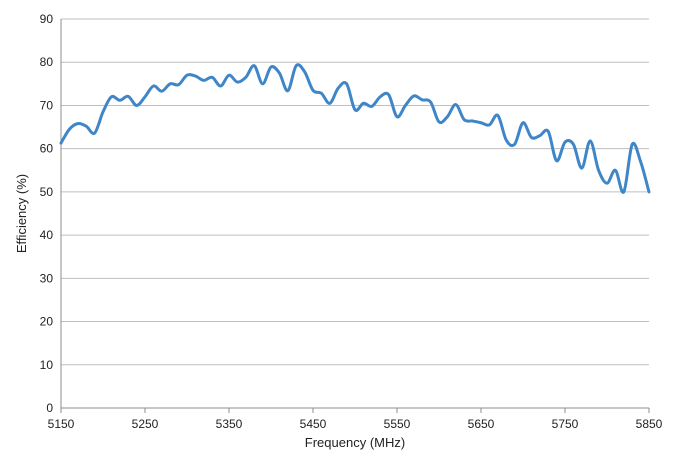 The width and height of the screenshot is (681, 454). I want to click on x-tick-label: 5250, so click(145, 424).